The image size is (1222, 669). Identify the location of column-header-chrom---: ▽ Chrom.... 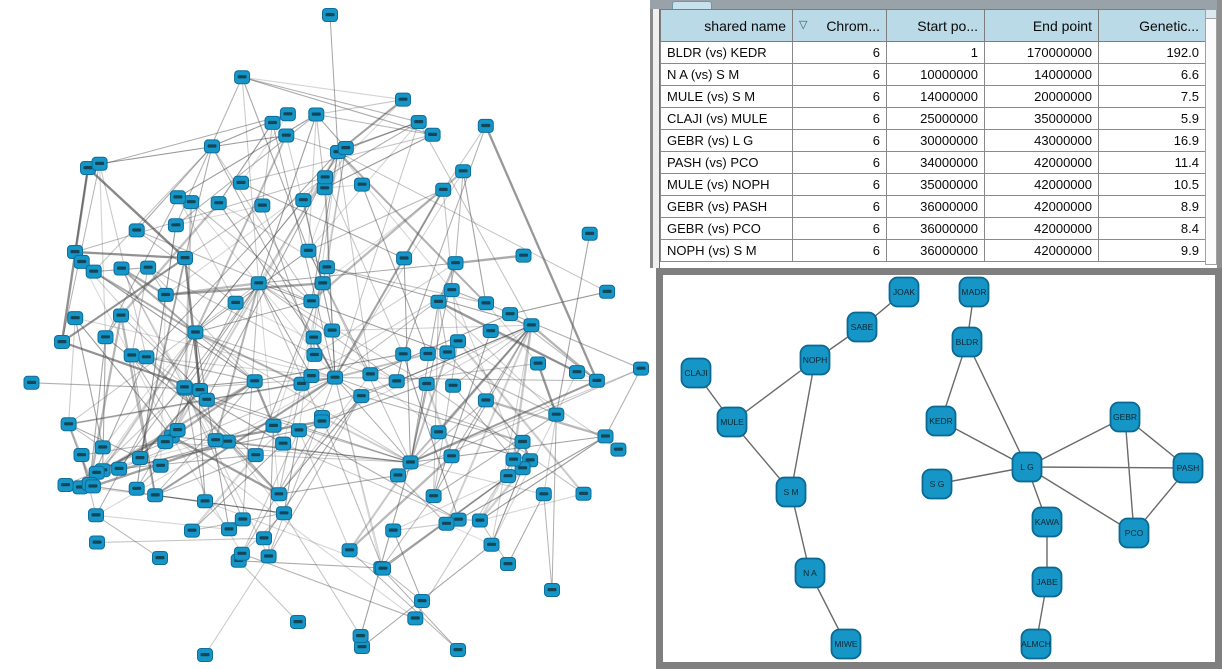
(839, 25).